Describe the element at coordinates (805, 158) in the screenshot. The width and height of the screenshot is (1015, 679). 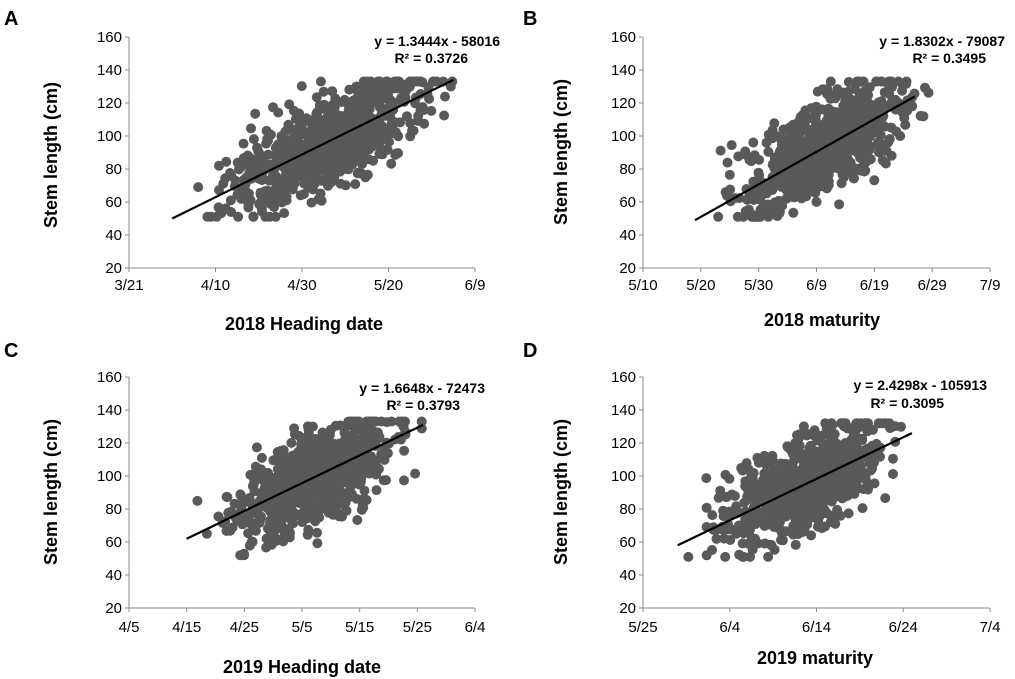
I see `trend-line` at that location.